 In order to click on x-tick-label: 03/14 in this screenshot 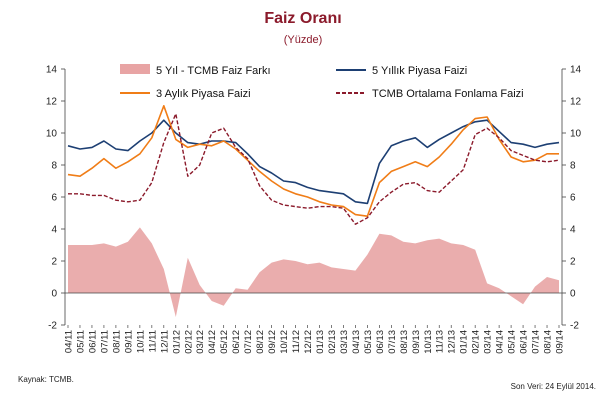, I will do `click(488, 342)`.